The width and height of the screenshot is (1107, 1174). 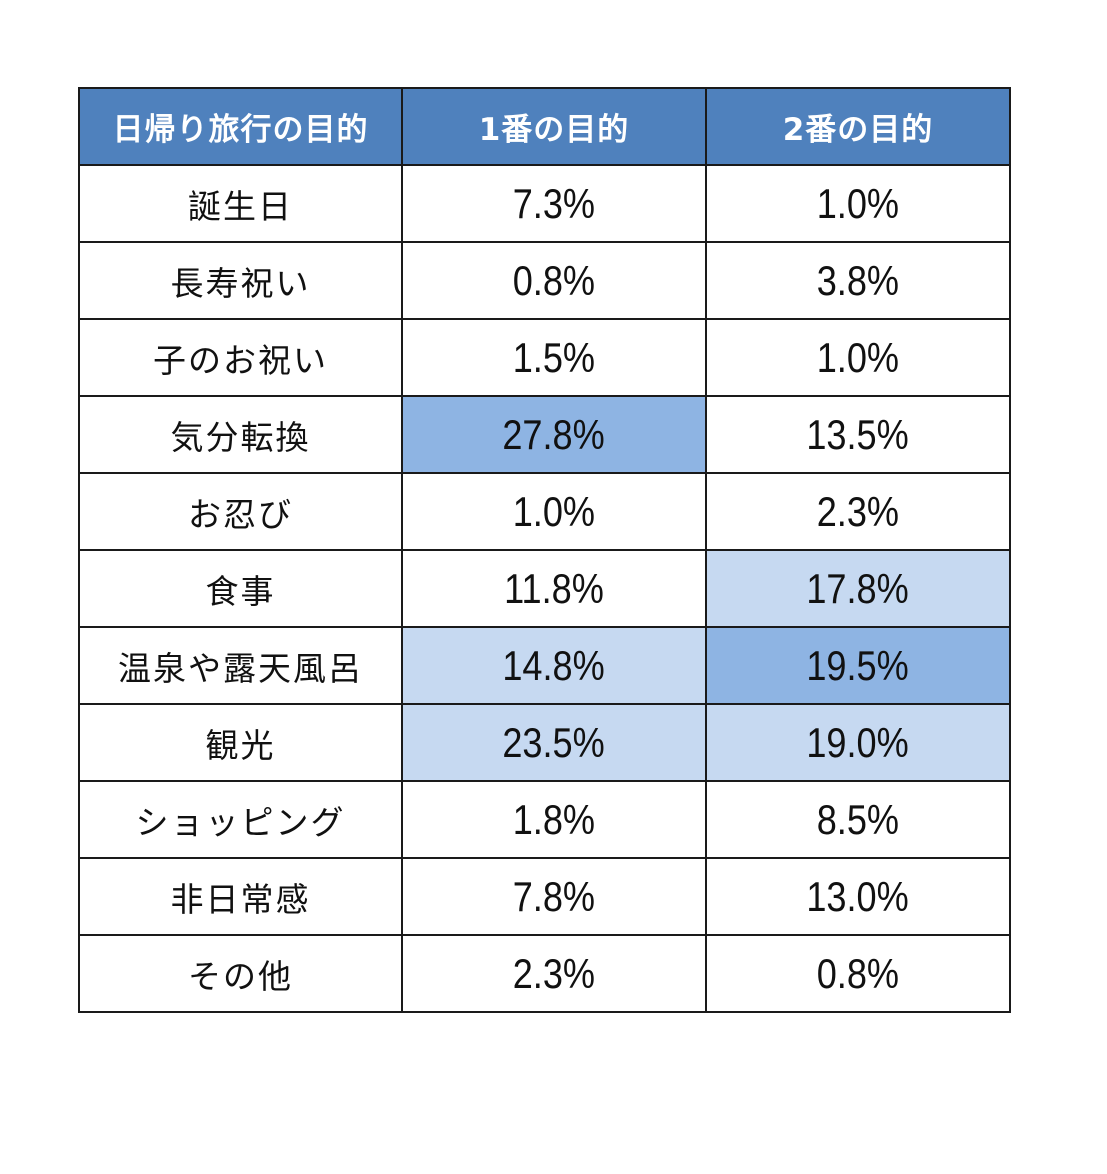 I want to click on first-purpose-value: 27.8%, so click(x=554, y=434).